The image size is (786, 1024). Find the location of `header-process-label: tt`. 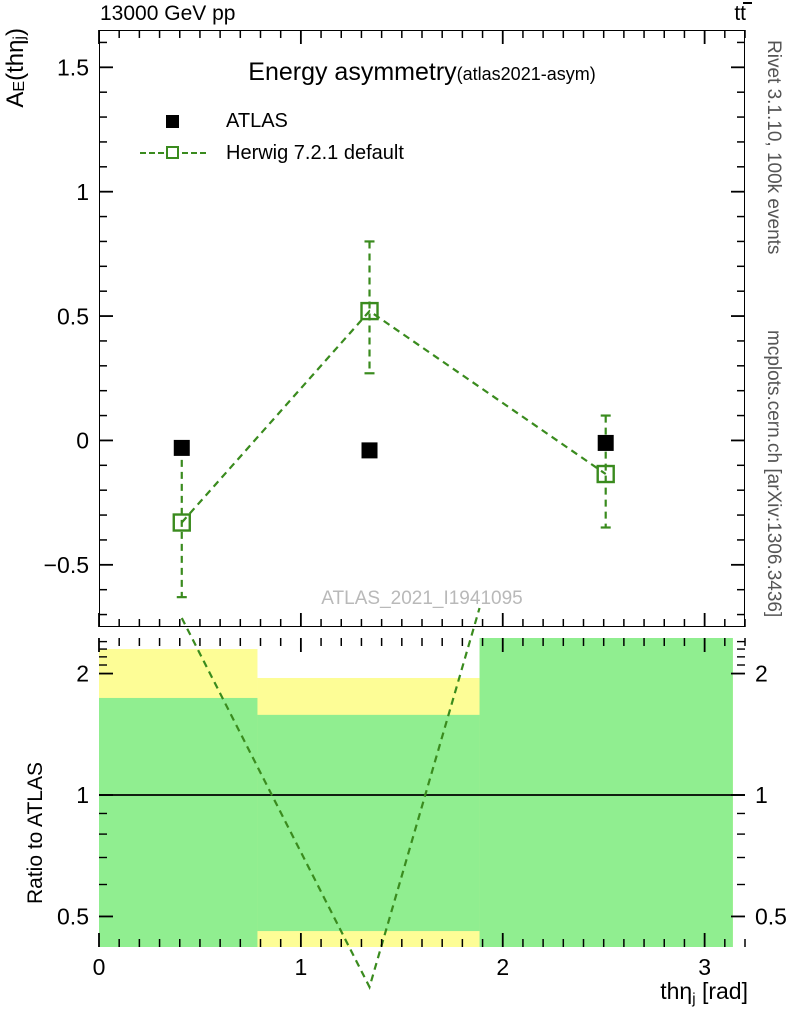

header-process-label: tt is located at coordinates (743, 14).